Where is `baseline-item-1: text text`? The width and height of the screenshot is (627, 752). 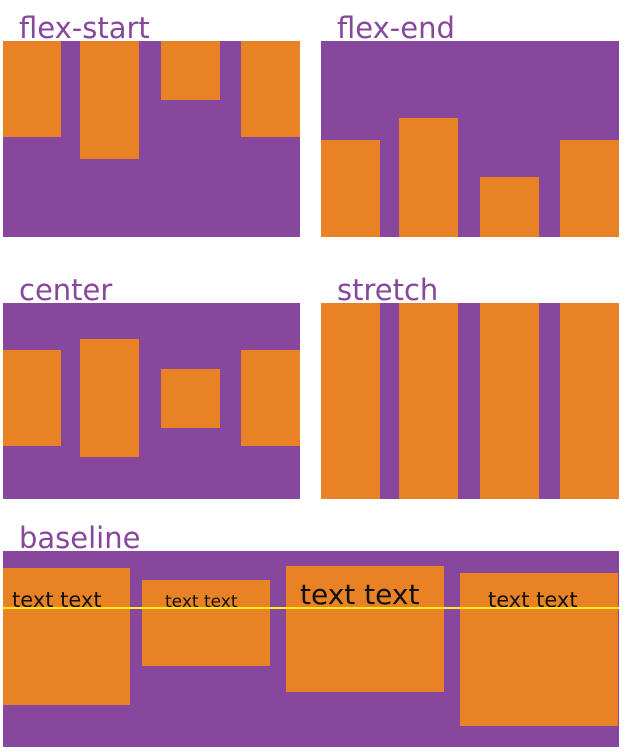
baseline-item-1: text text is located at coordinates (66, 636).